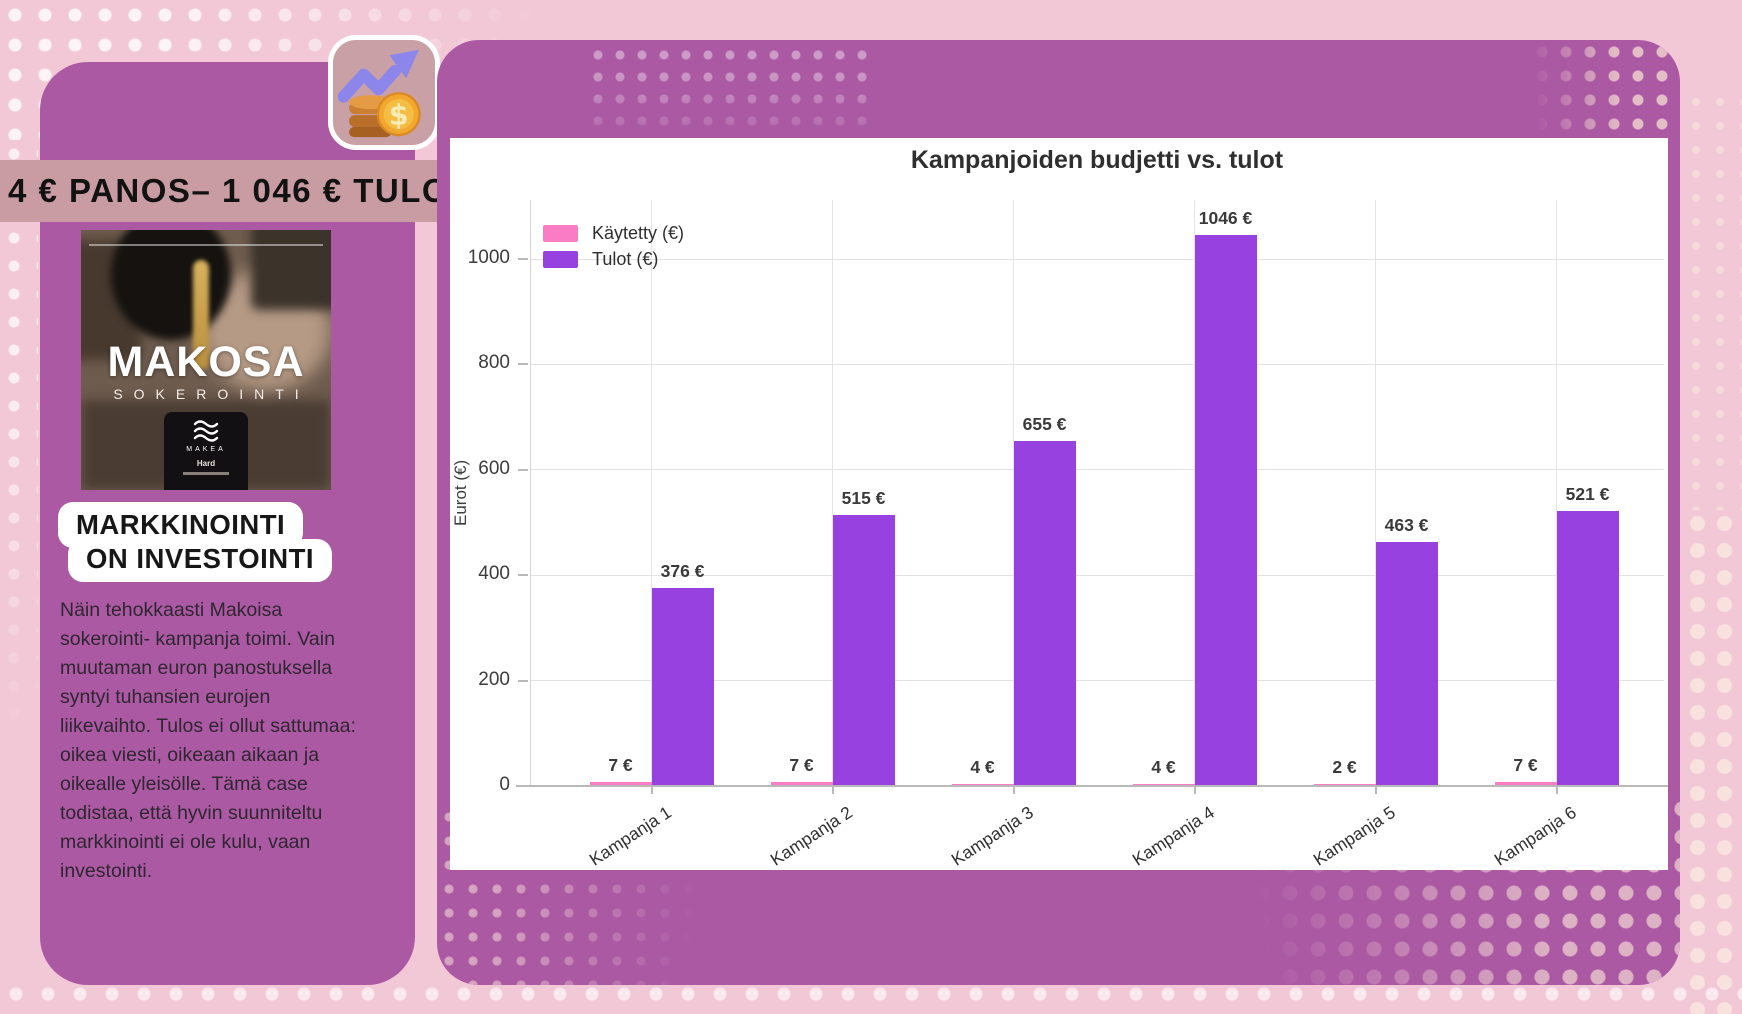 The image size is (1742, 1014). I want to click on growth-coins-icon: $, so click(384, 92).